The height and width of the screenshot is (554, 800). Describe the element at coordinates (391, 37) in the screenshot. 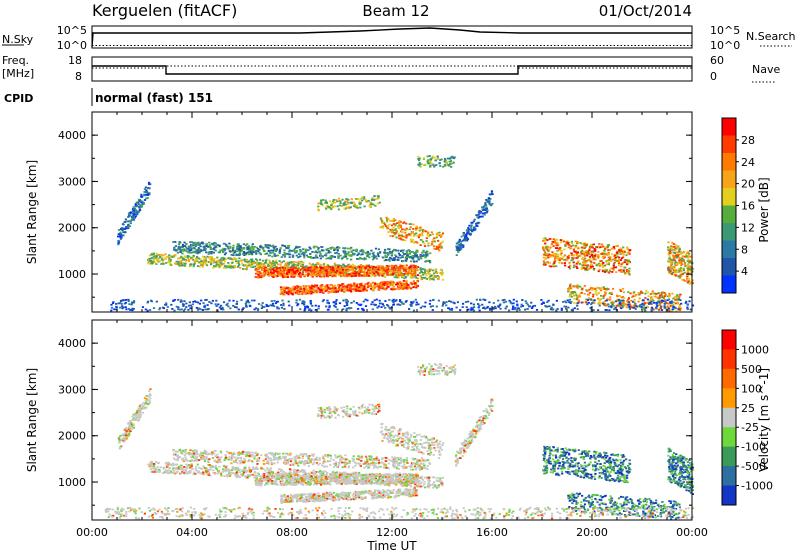

I see `noise-sky-trace` at that location.